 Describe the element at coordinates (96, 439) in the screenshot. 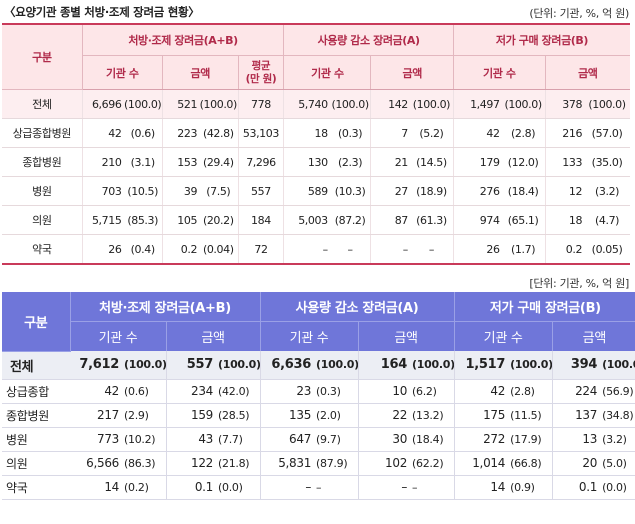

I see `value-cell: 773` at that location.